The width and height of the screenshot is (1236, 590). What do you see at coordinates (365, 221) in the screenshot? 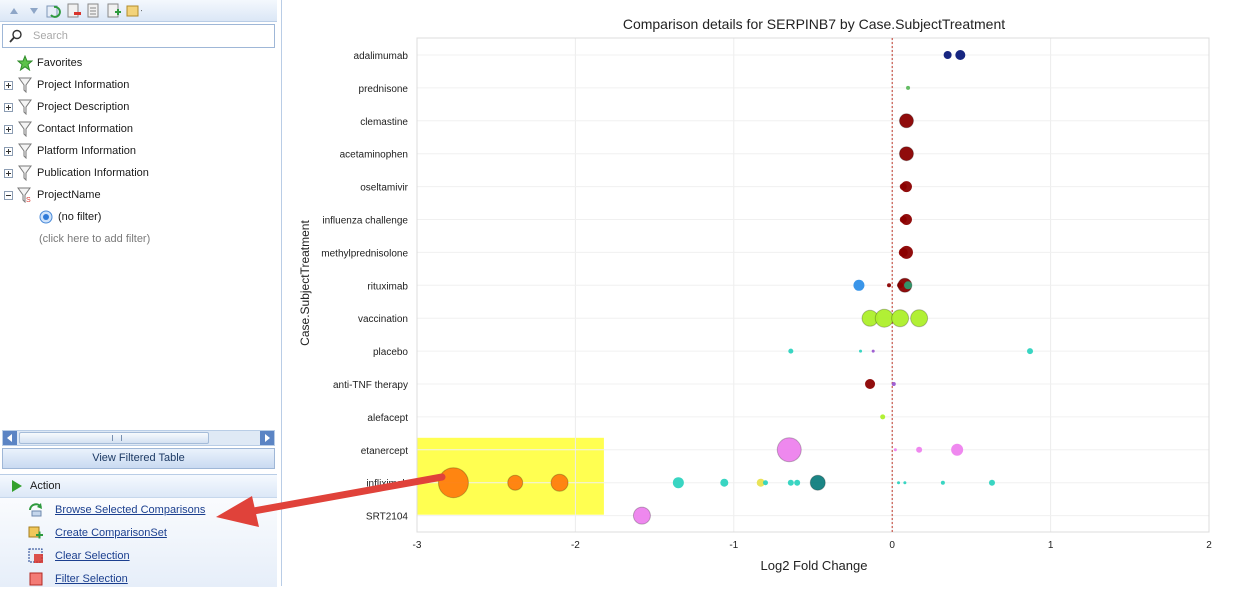
I see `y-tick-label: influenza challenge` at bounding box center [365, 221].